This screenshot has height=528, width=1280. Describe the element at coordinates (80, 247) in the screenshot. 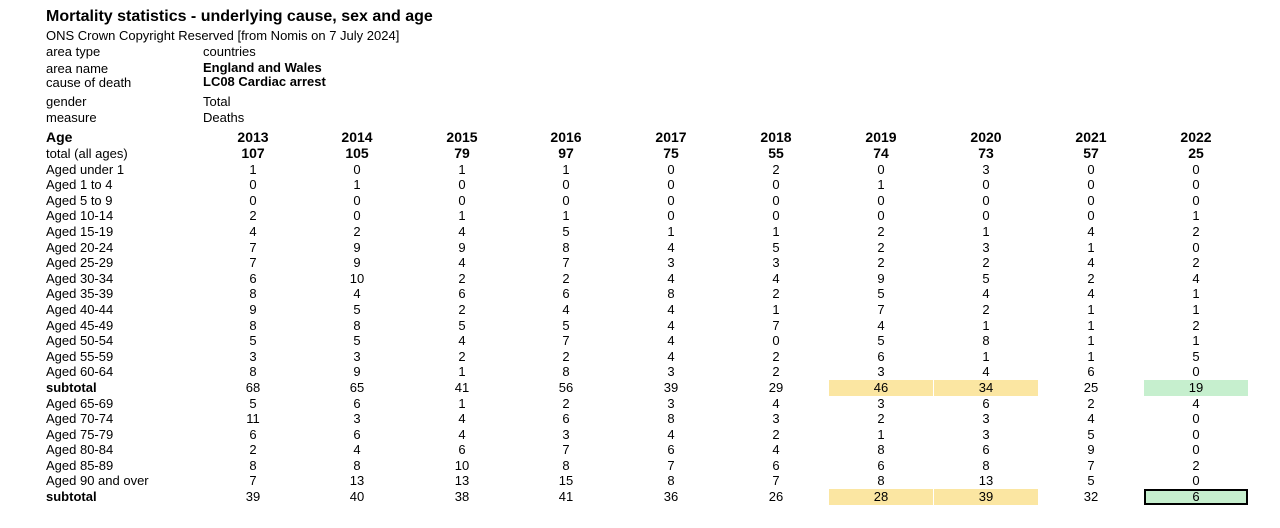

I see `row-label: Aged 20-24` at that location.